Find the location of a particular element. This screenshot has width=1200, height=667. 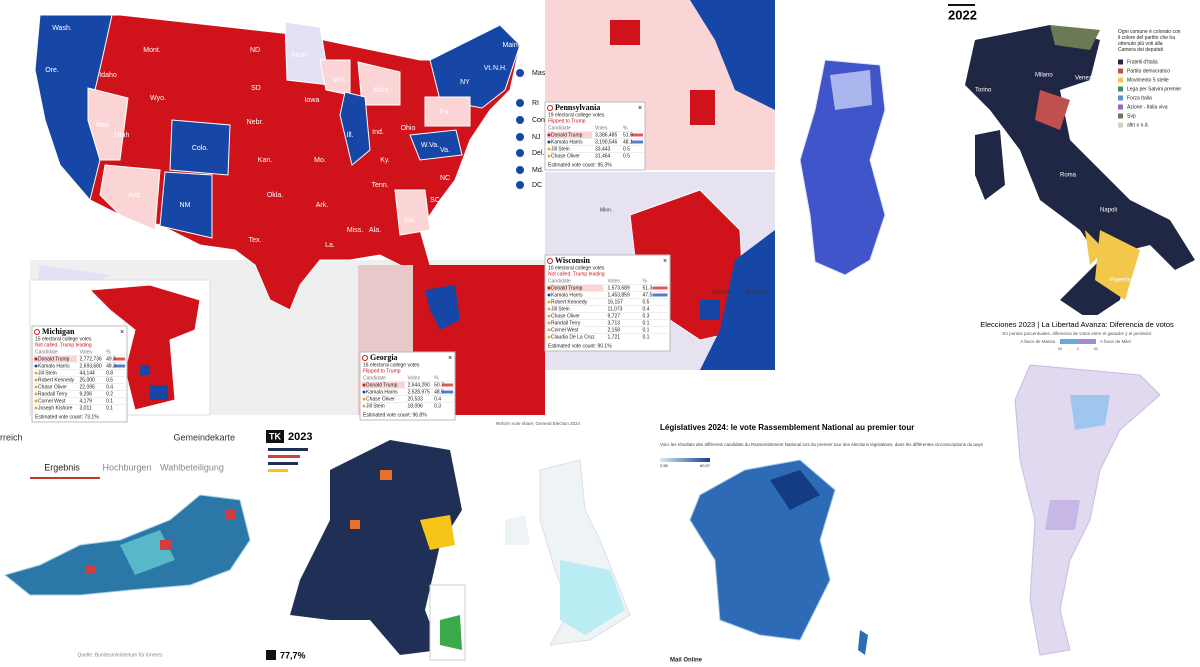

state-label: SC is located at coordinates (435, 200).